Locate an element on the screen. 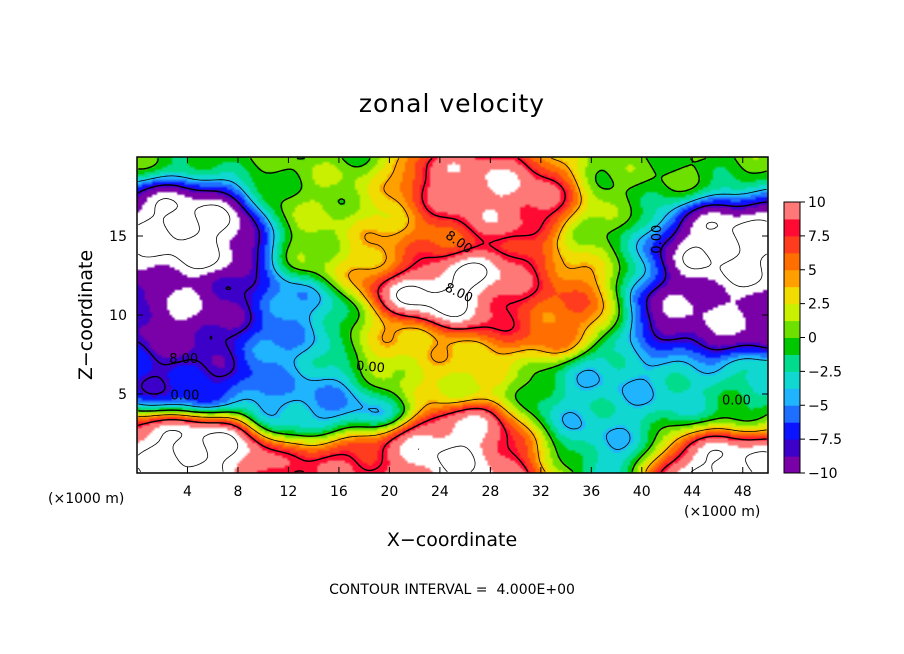  colorbar-tick-label: −7.5 is located at coordinates (825, 440).